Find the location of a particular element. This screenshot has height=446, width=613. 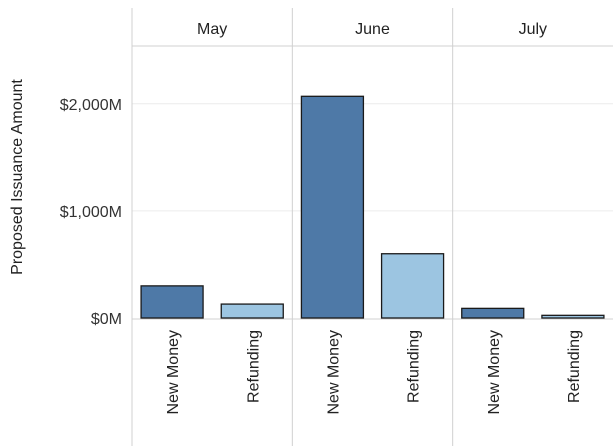

y-tick-label-1000: $1,000M is located at coordinates (91, 212).